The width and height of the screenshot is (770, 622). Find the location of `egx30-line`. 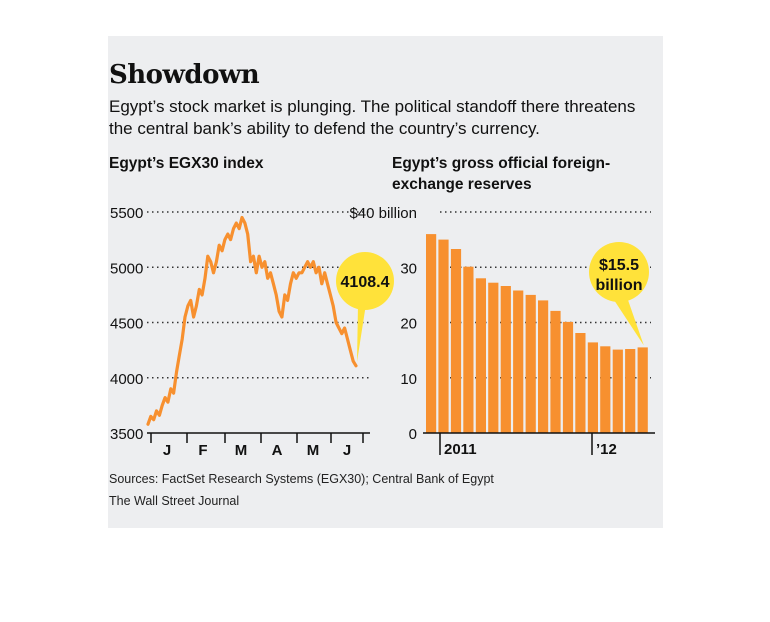

egx30-line is located at coordinates (252, 320).